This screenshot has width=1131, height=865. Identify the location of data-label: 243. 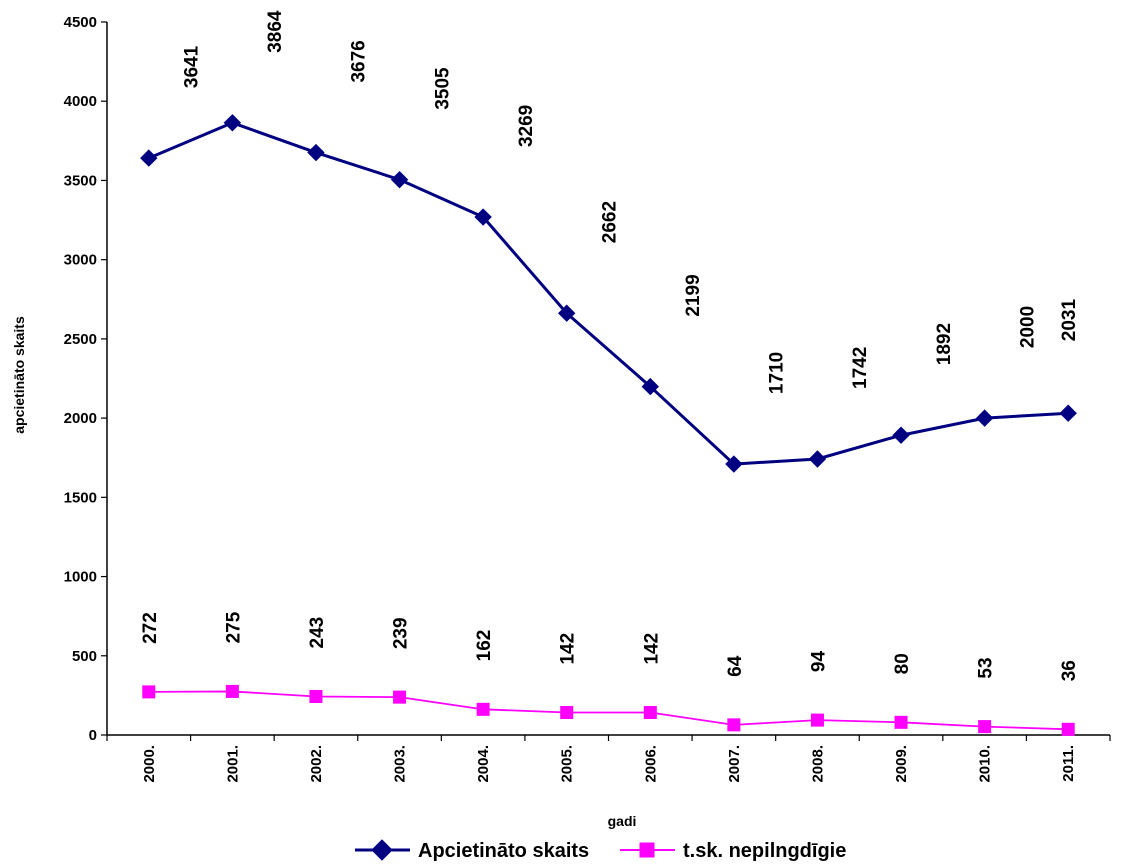
(317, 633).